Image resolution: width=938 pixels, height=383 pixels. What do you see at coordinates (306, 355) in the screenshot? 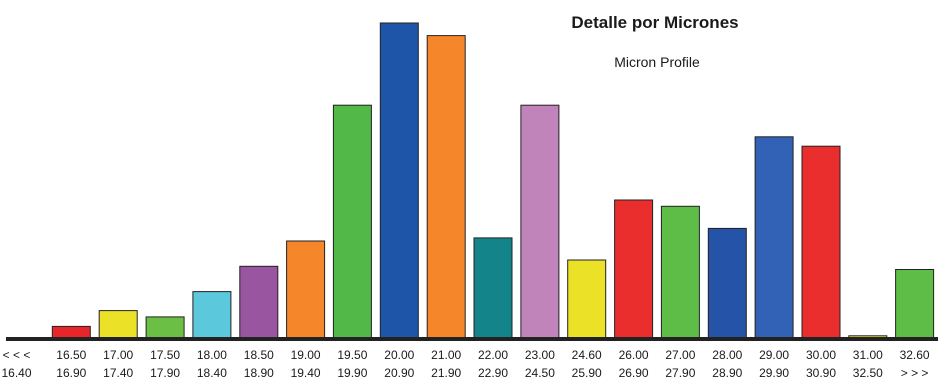
I see `tick-label-top: 19.00` at bounding box center [306, 355].